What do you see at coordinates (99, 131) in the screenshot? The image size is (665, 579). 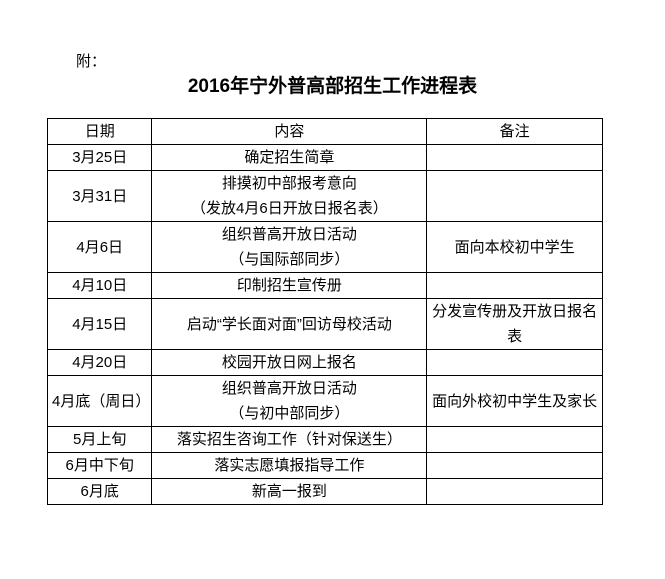 I see `header-date: 日期` at bounding box center [99, 131].